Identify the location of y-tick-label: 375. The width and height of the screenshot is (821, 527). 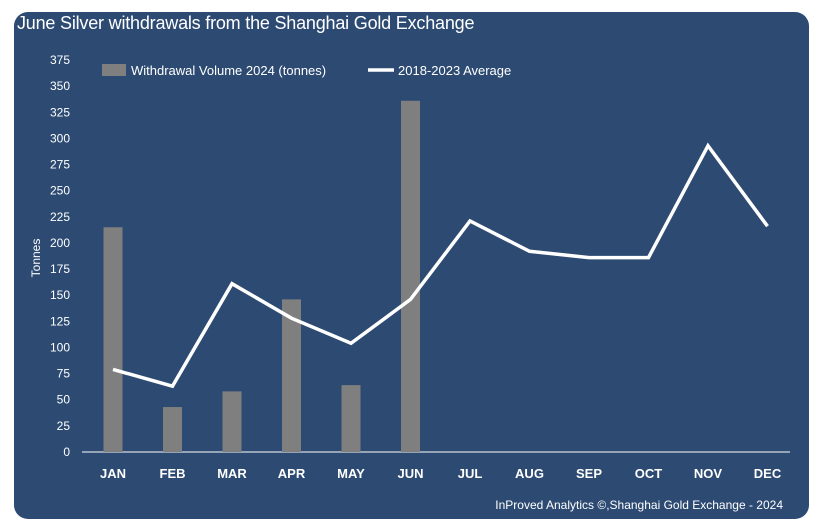
(60, 60).